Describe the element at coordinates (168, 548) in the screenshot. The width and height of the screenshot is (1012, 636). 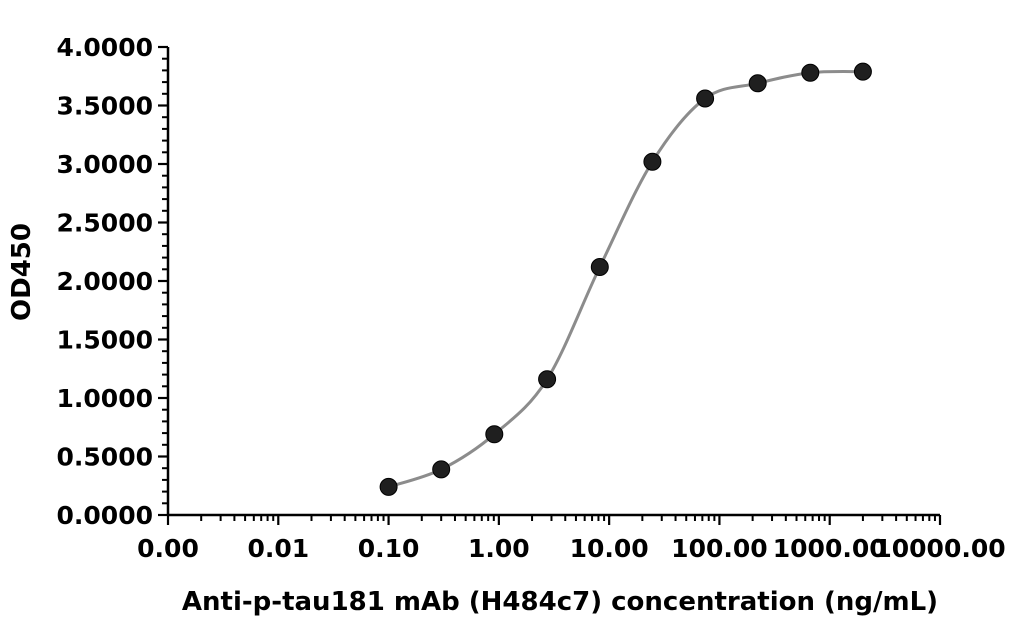
I see `x-tick-label: 0.00` at that location.